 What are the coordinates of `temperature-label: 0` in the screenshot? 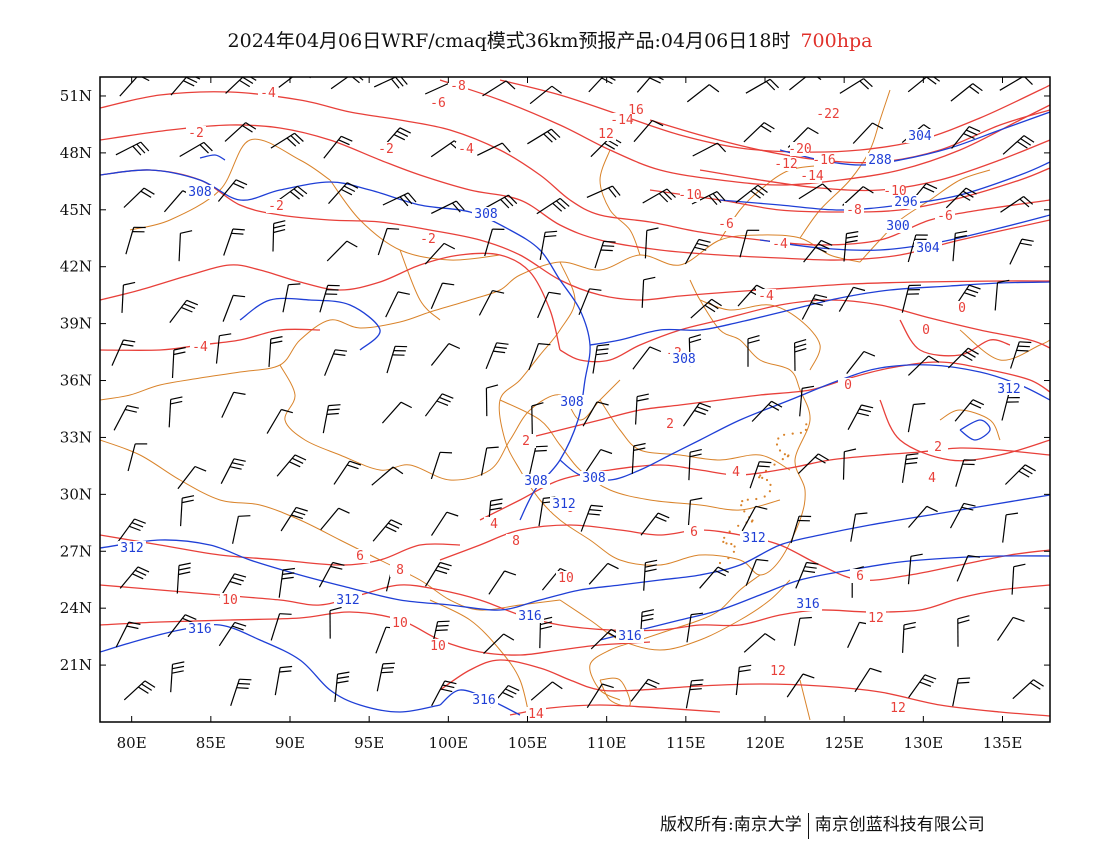 It's located at (926, 330).